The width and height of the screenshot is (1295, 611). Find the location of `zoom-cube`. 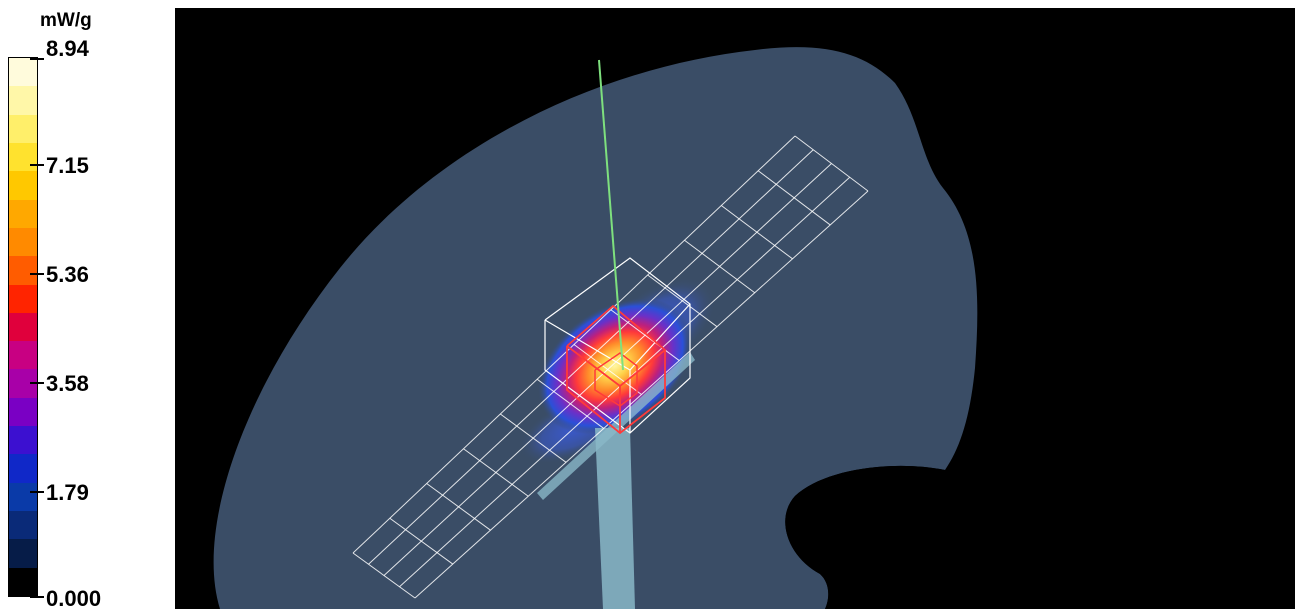

zoom-cube is located at coordinates (616, 369).